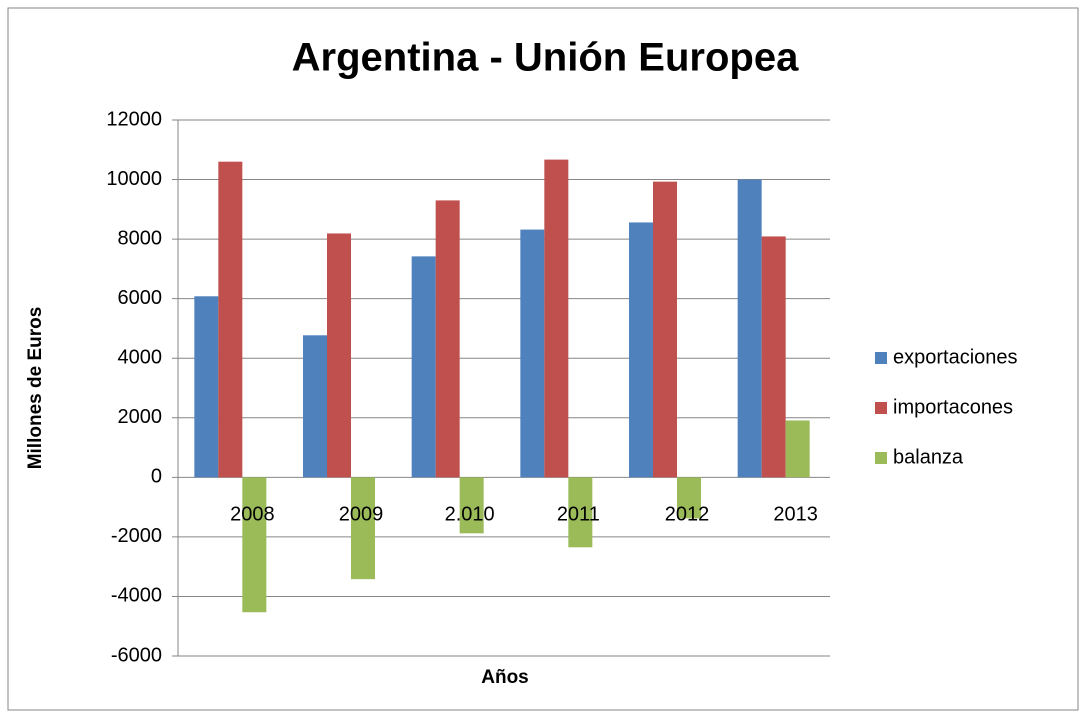  What do you see at coordinates (687, 515) in the screenshot?
I see `x-tick-label: 2012` at bounding box center [687, 515].